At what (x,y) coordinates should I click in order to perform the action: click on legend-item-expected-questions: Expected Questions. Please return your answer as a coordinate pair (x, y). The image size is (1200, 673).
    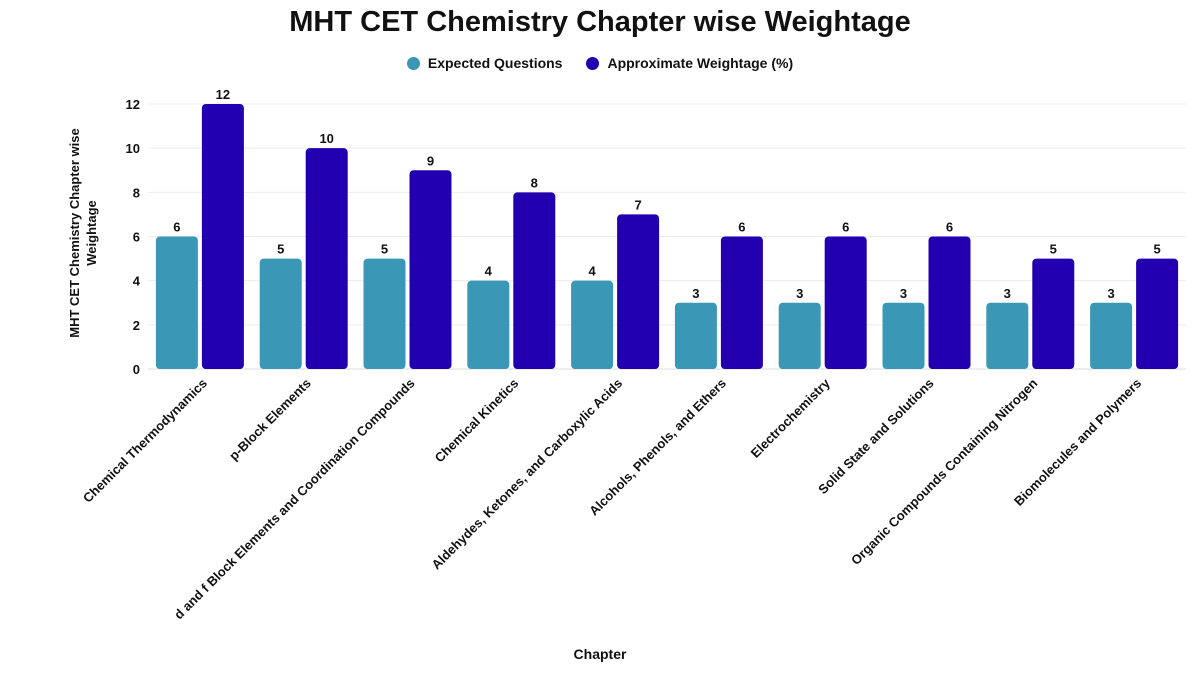
    Looking at the image, I should click on (484, 63).